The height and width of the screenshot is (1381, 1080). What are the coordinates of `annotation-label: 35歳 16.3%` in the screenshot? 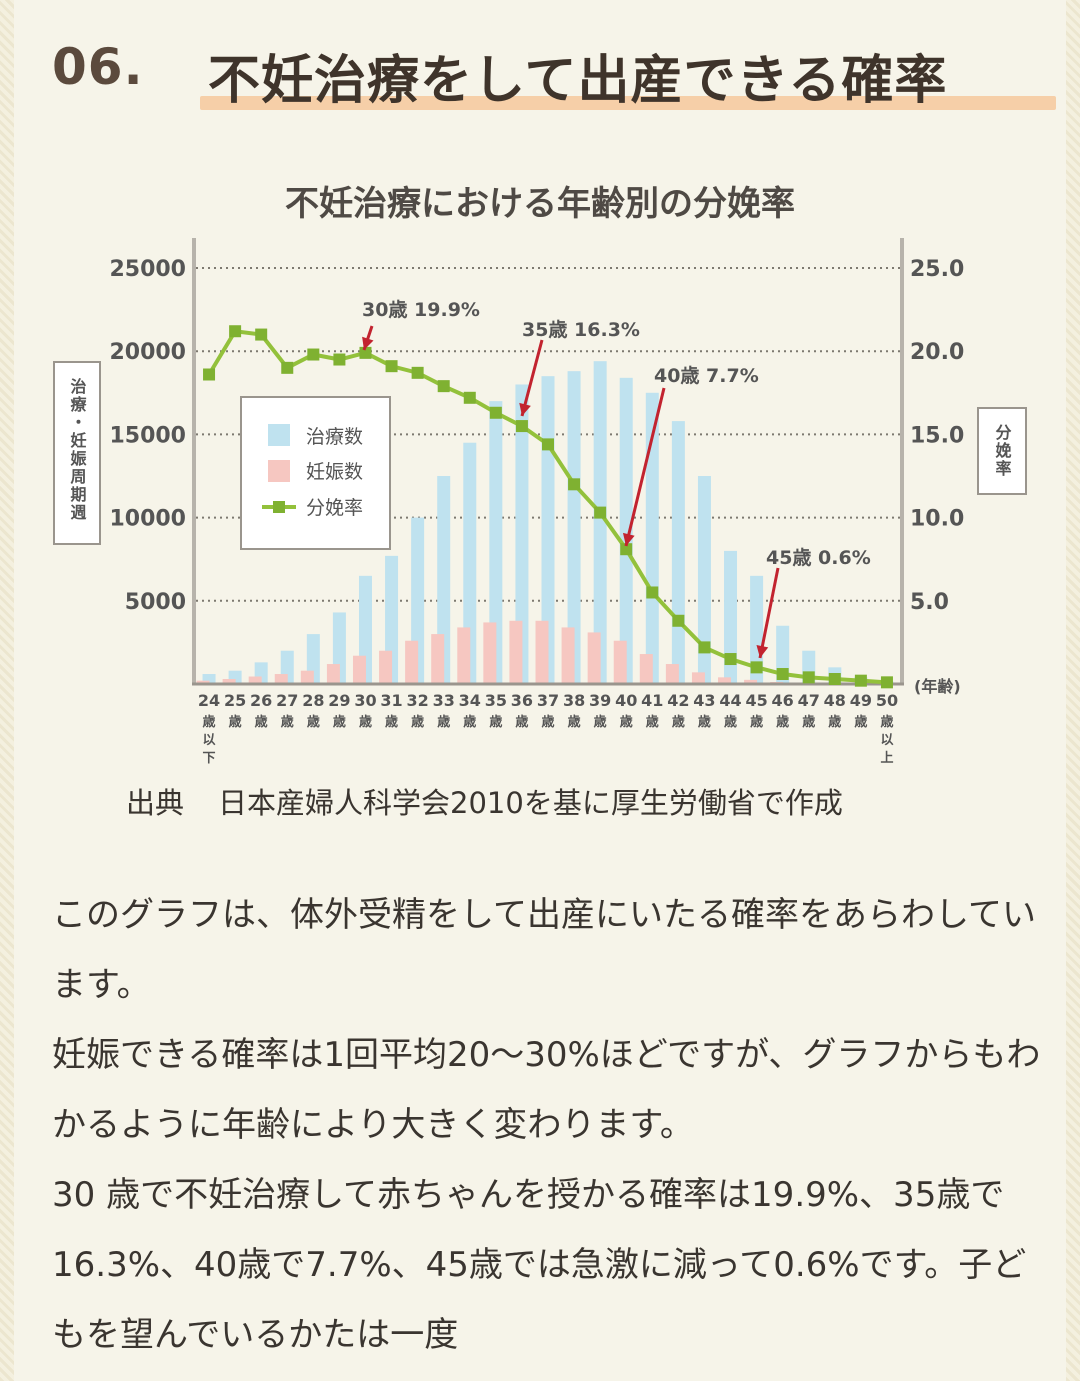 It's located at (581, 330).